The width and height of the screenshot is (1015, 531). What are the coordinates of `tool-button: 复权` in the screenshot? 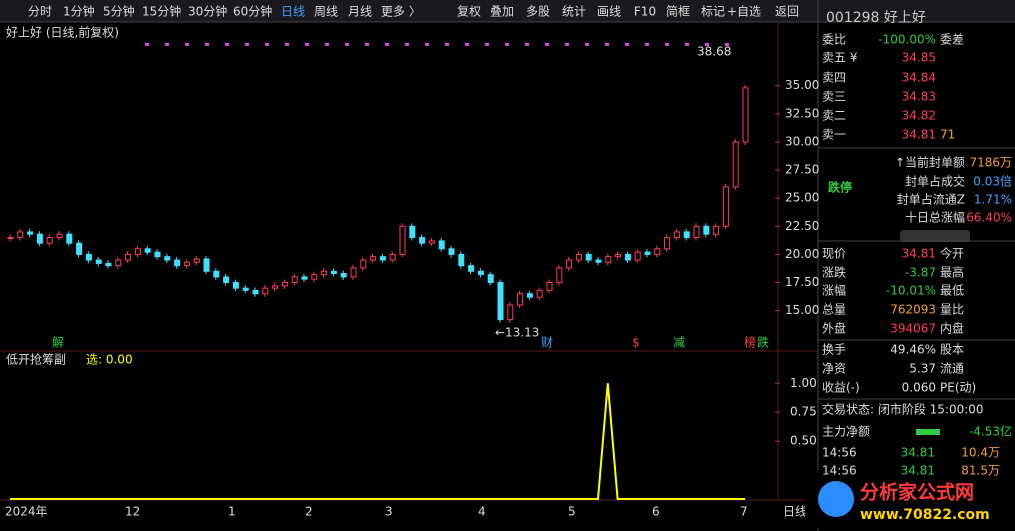 It's located at (469, 12).